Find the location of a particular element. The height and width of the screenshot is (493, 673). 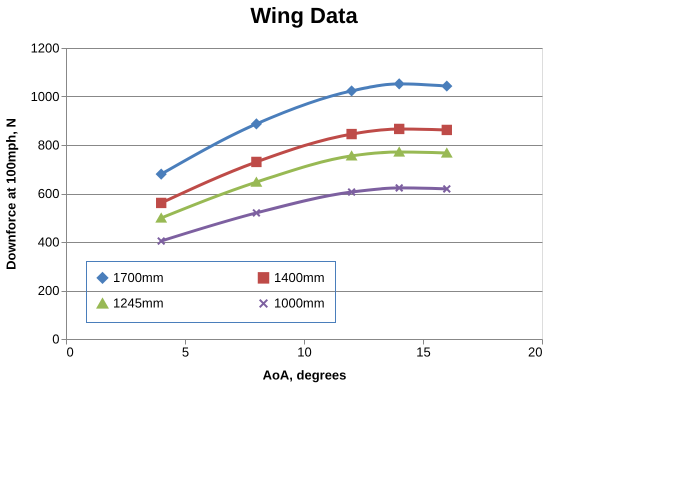

x-axis-title: AoA, degrees is located at coordinates (304, 375).